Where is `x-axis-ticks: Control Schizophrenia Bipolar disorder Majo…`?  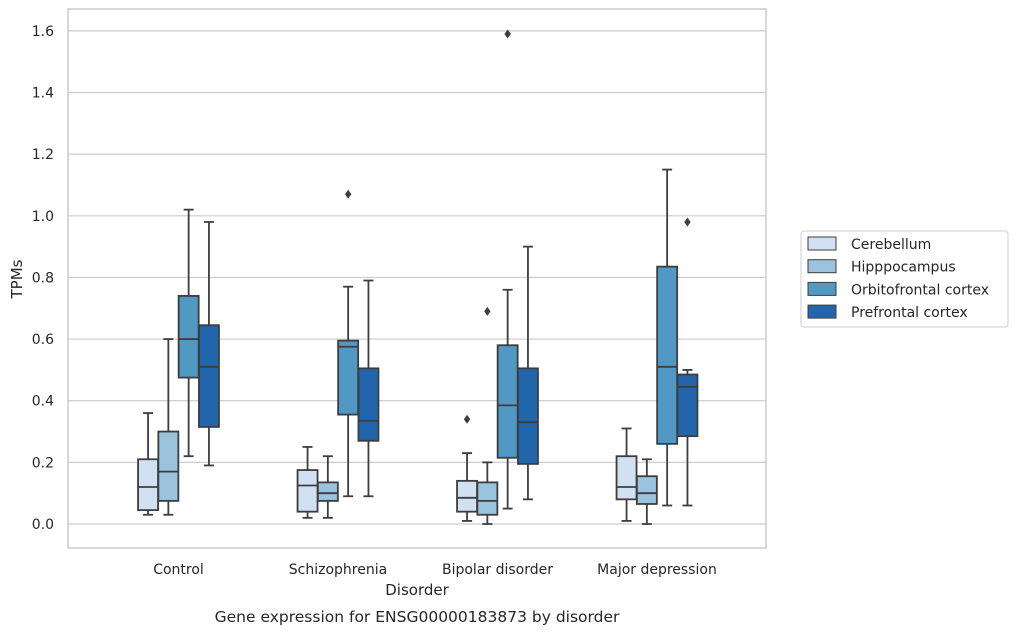
x-axis-ticks: Control Schizophrenia Bipolar disorder Majo… is located at coordinates (435, 570).